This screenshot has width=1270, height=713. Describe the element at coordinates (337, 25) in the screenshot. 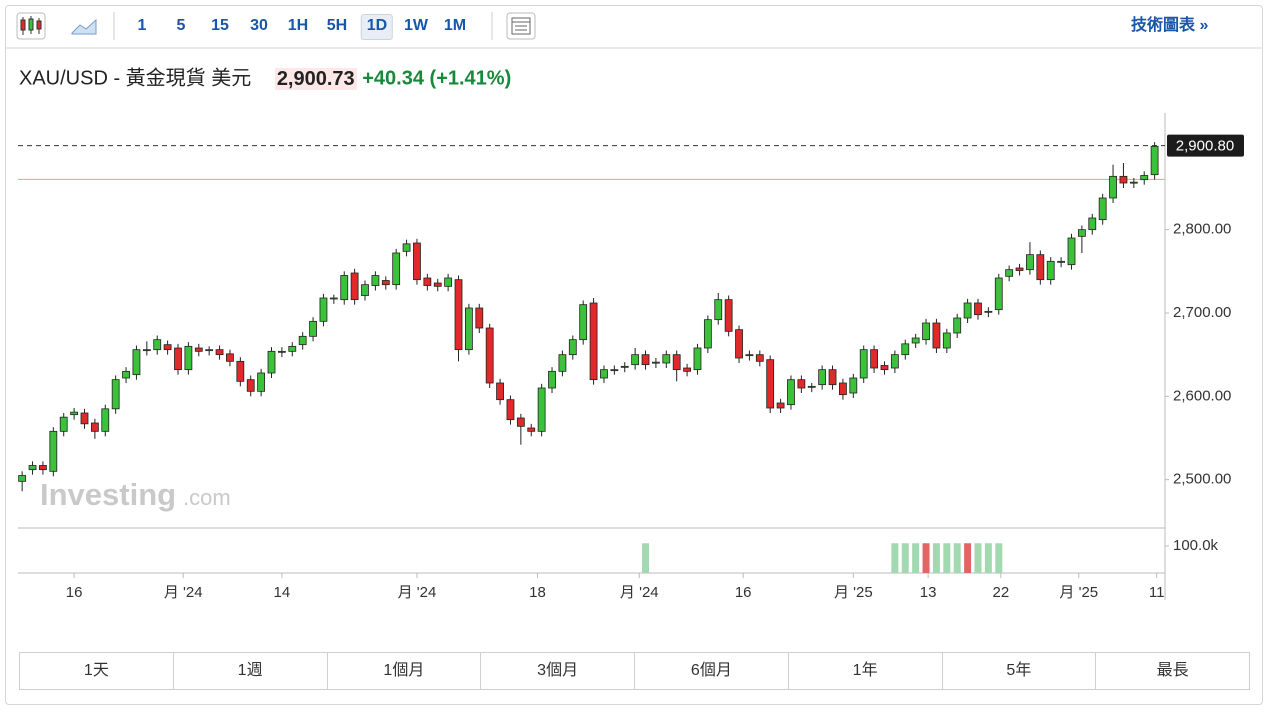

I see `interval-button: 5H` at that location.